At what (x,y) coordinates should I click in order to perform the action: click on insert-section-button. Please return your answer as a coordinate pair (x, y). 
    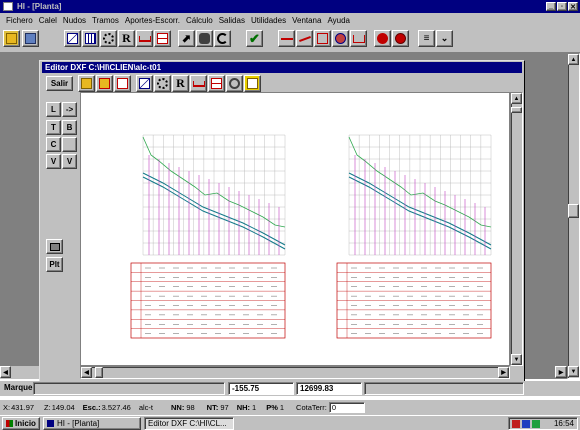
    Looking at the image, I should click on (322, 38).